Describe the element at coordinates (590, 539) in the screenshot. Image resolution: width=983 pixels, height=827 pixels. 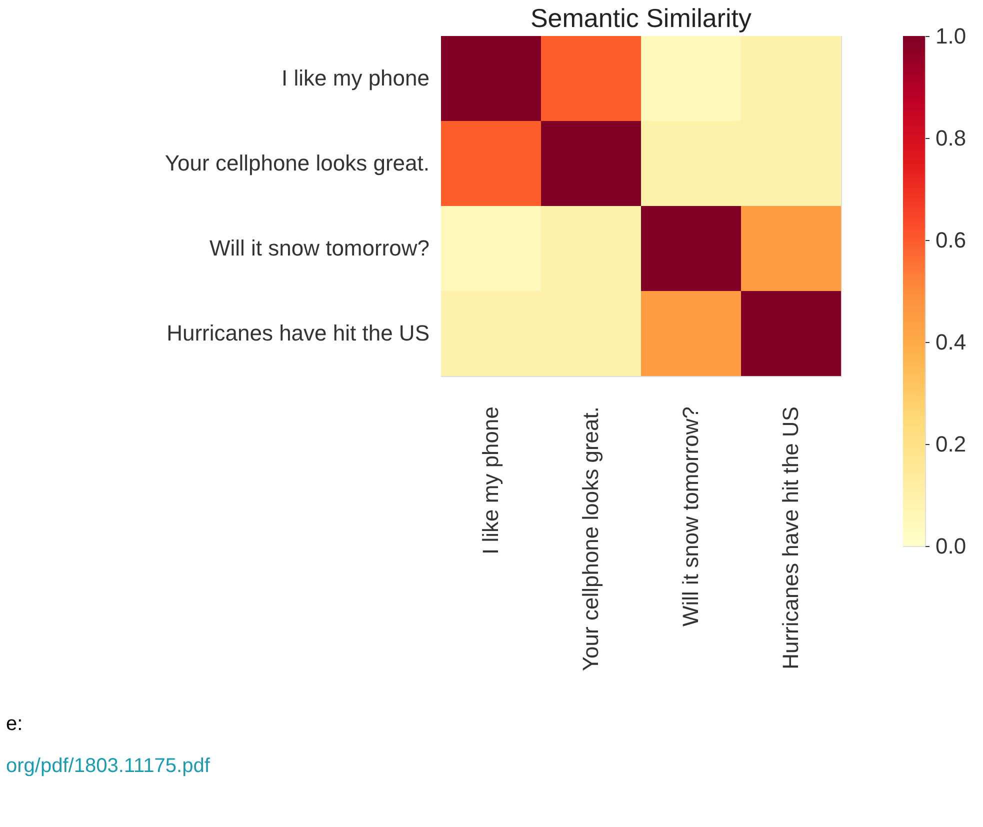
I see `x-tick-label: Your cellphone looks great.` at that location.